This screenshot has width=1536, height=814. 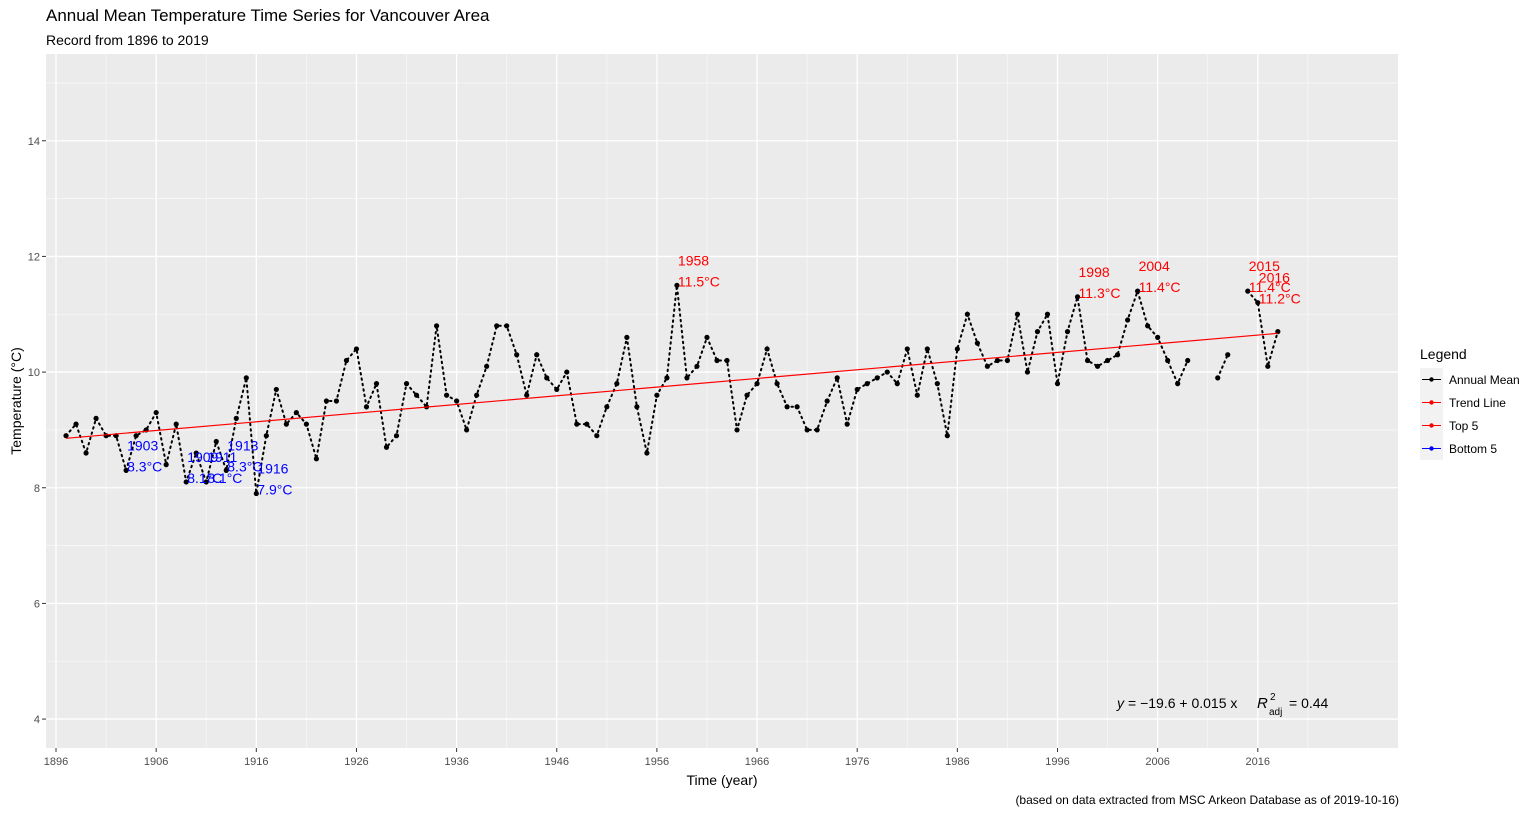 I want to click on bottom-5-year-label: 1903, so click(x=142, y=445).